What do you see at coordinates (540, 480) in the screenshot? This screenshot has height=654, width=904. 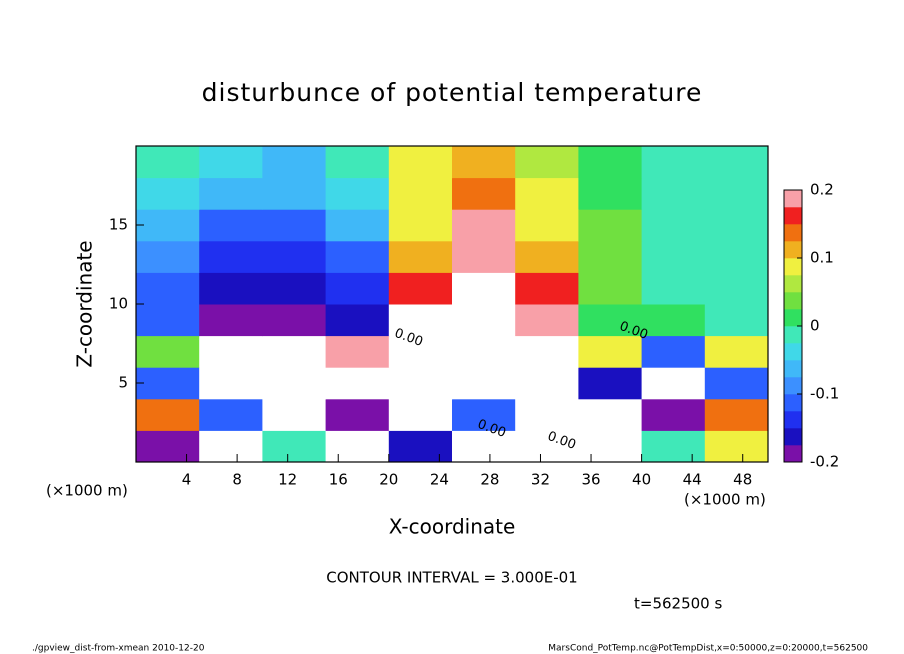 I see `x-tick-label: 32` at bounding box center [540, 480].